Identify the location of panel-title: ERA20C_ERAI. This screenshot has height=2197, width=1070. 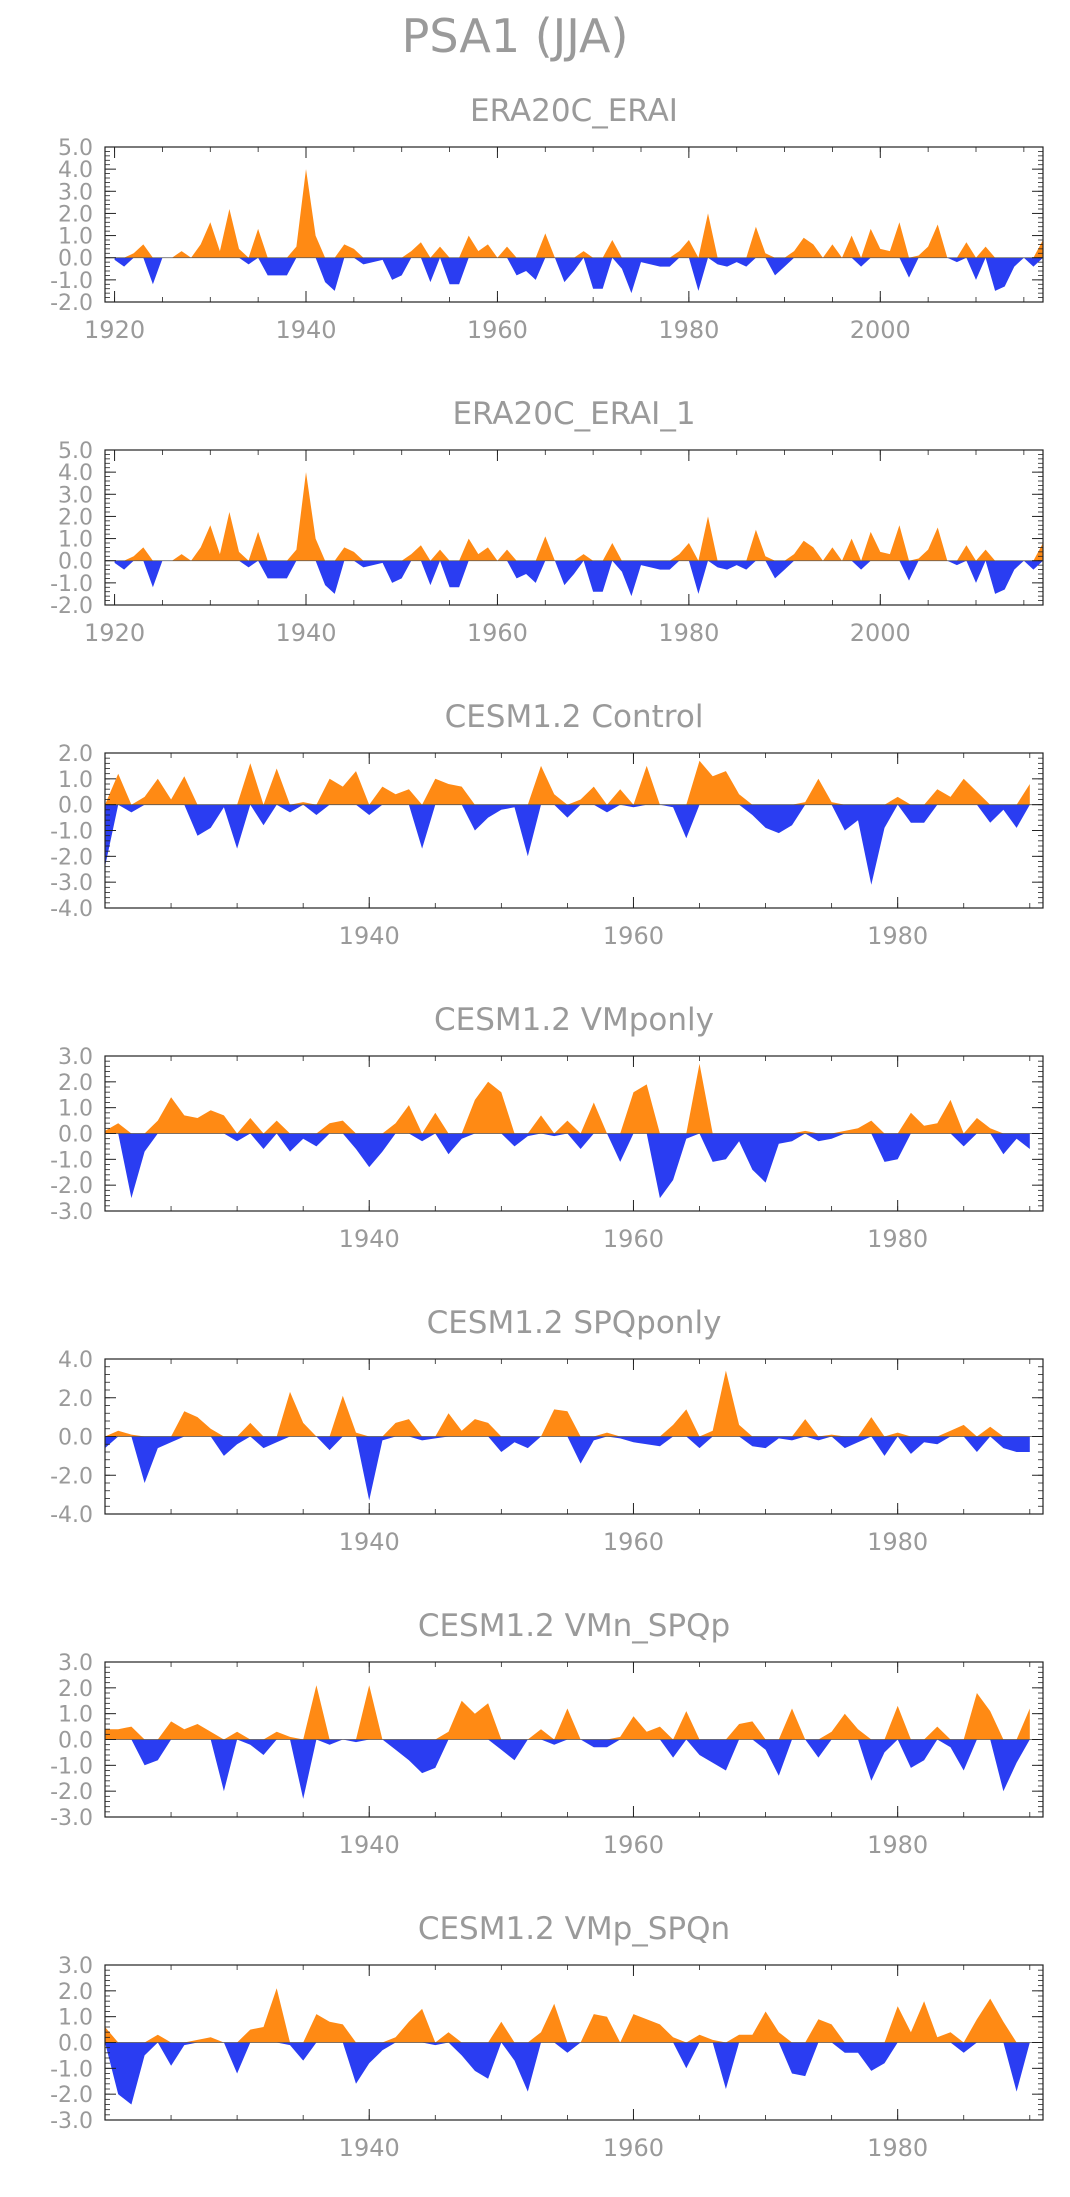
(574, 111).